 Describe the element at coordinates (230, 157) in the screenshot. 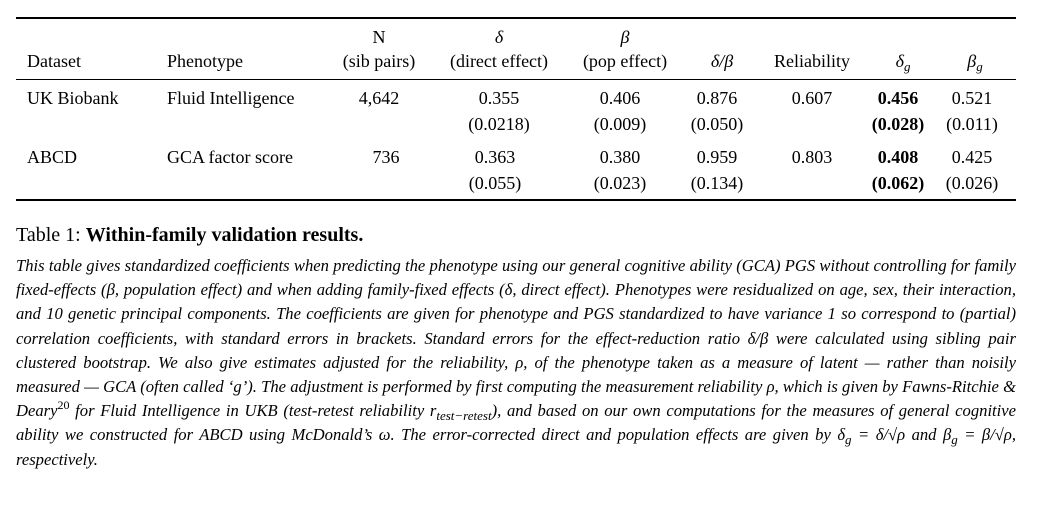

I see `row2-phenotype: GCA factor score` at that location.